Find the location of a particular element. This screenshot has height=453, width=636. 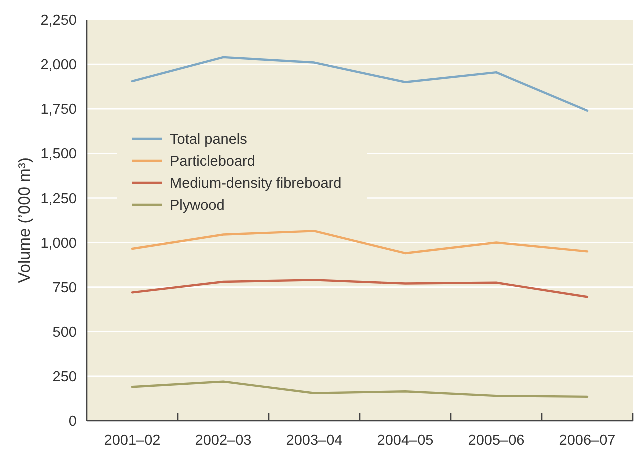

legend-label: Particleboard is located at coordinates (213, 162).